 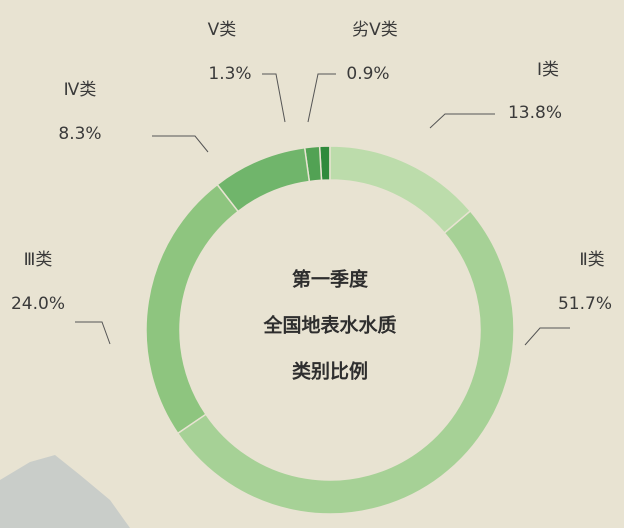 I want to click on value-label: 51.7%, so click(x=585, y=304).